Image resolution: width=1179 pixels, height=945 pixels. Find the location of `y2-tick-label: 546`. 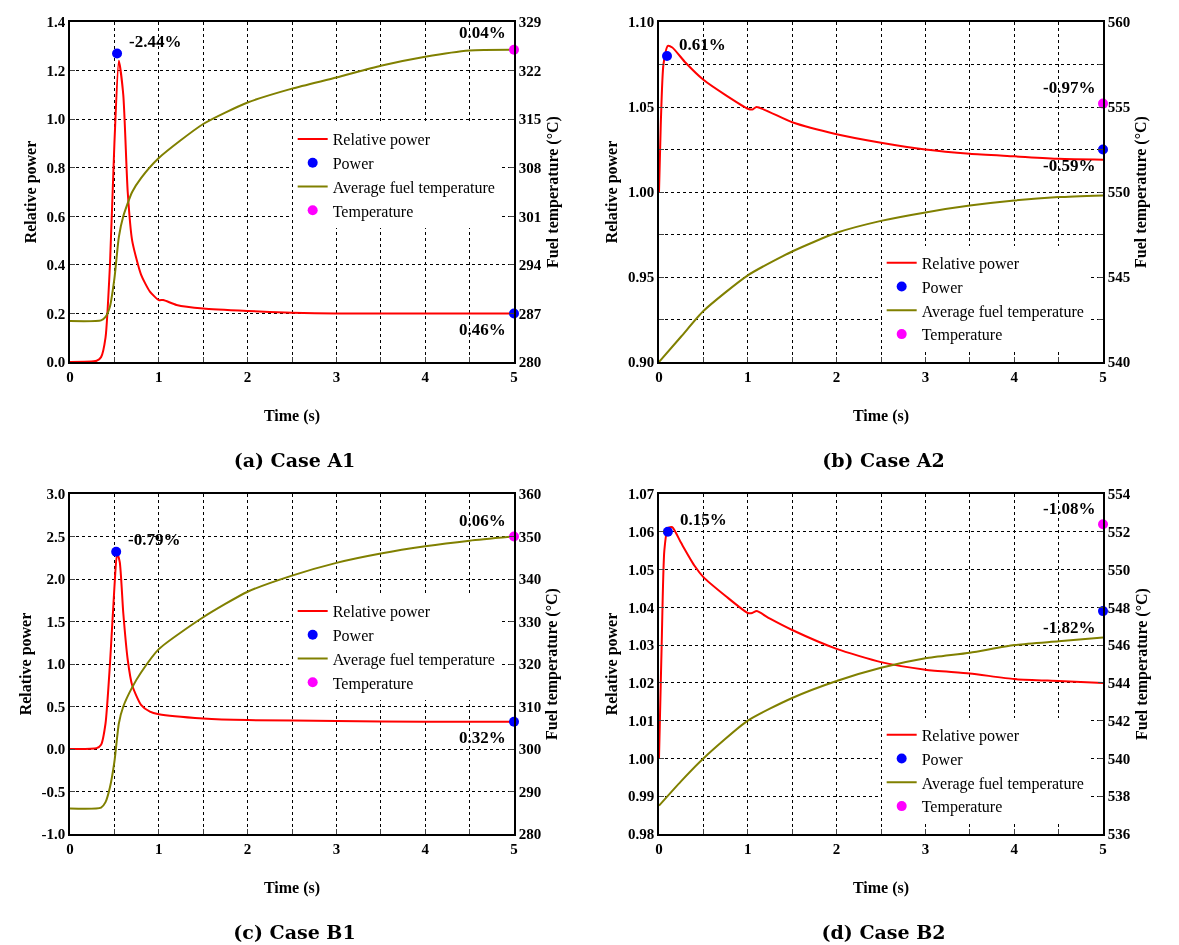

y2-tick-label: 546 is located at coordinates (1119, 645).